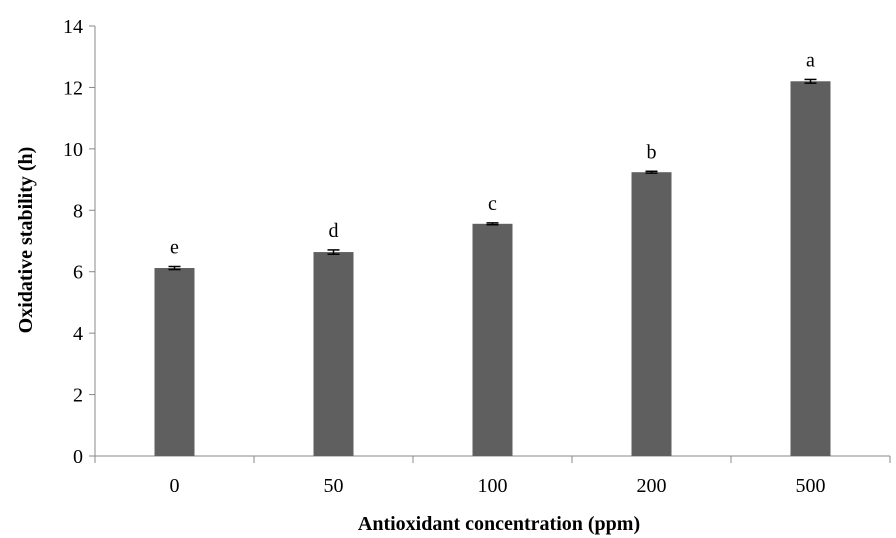 The height and width of the screenshot is (538, 896). Describe the element at coordinates (334, 486) in the screenshot. I see `x-tick-label: 50` at that location.